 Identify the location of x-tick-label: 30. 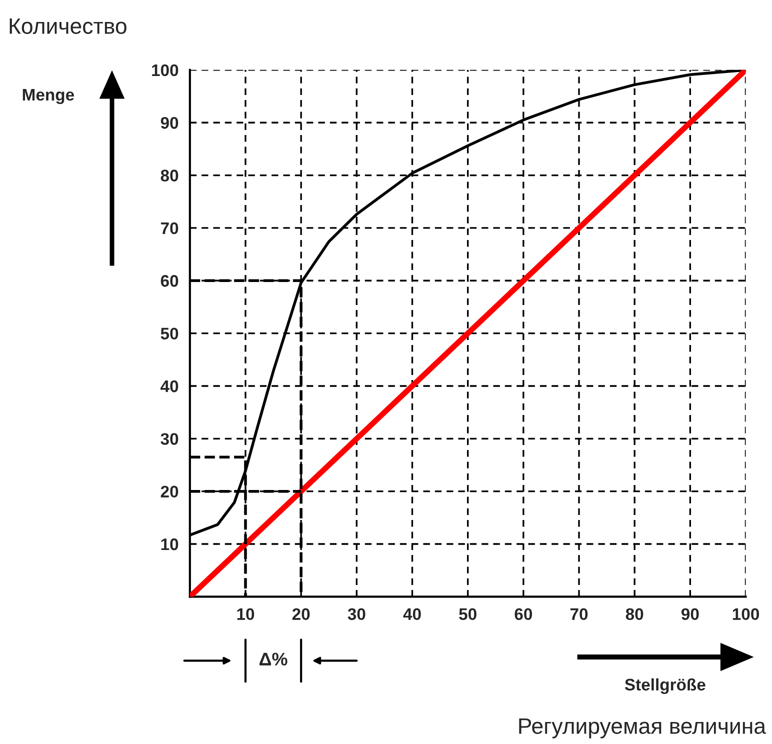
(357, 614).